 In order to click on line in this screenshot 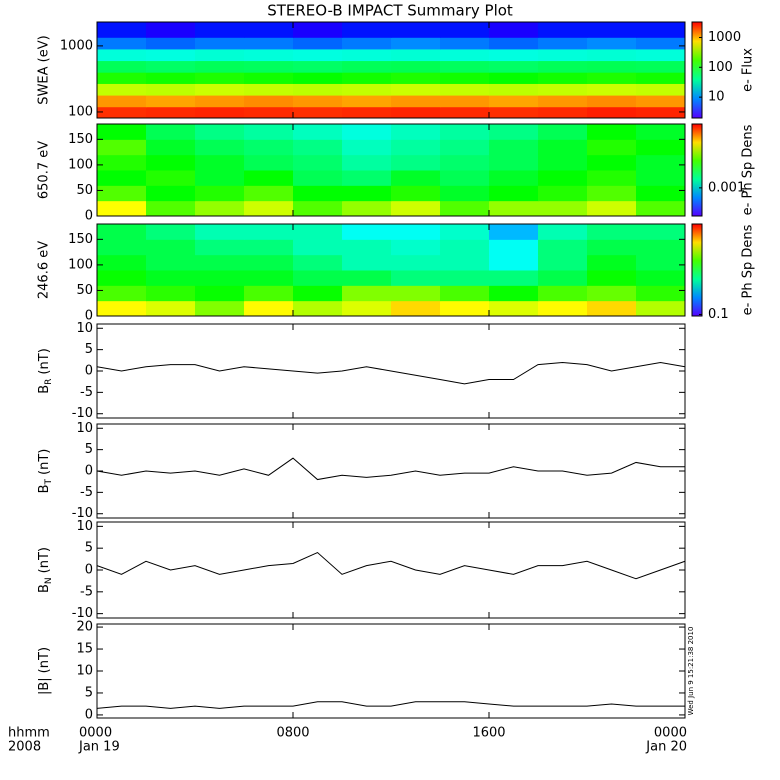, I will do `click(391, 565)`.